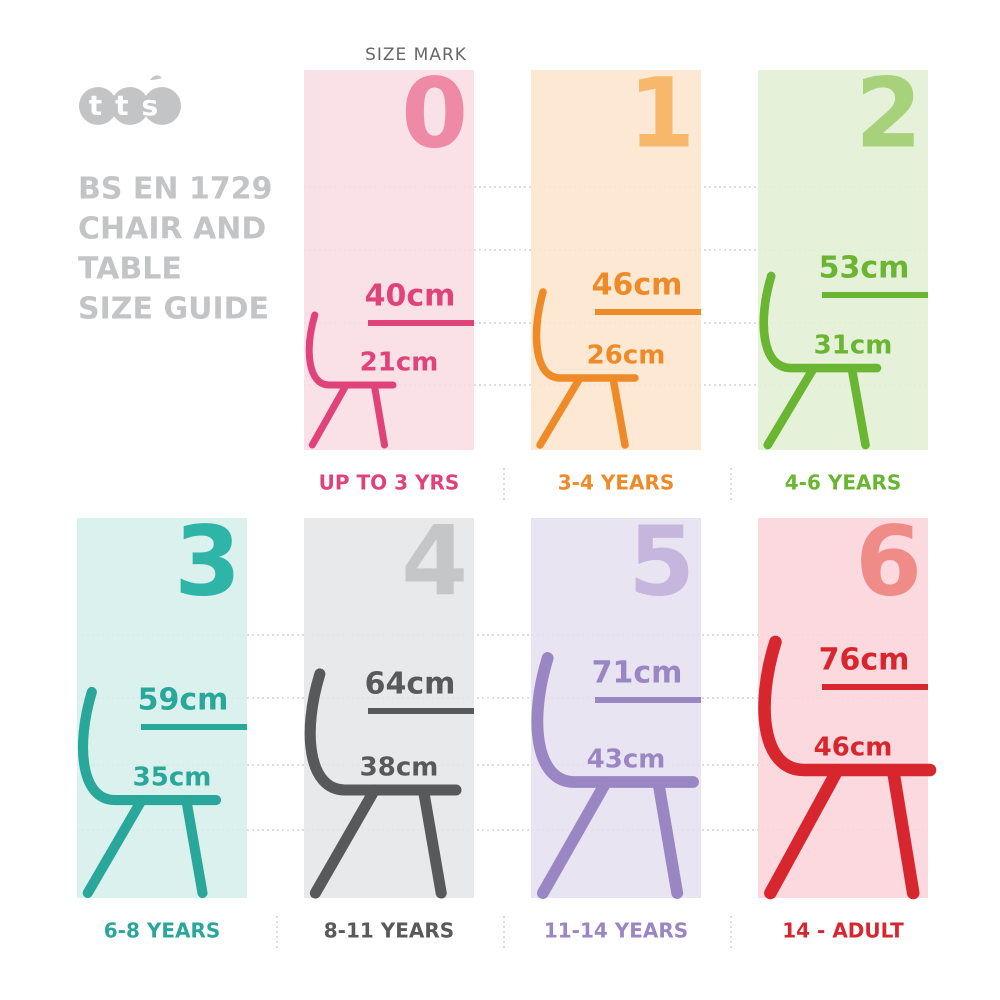 The width and height of the screenshot is (1000, 1000). What do you see at coordinates (172, 778) in the screenshot?
I see `chair-height: 35cm` at bounding box center [172, 778].